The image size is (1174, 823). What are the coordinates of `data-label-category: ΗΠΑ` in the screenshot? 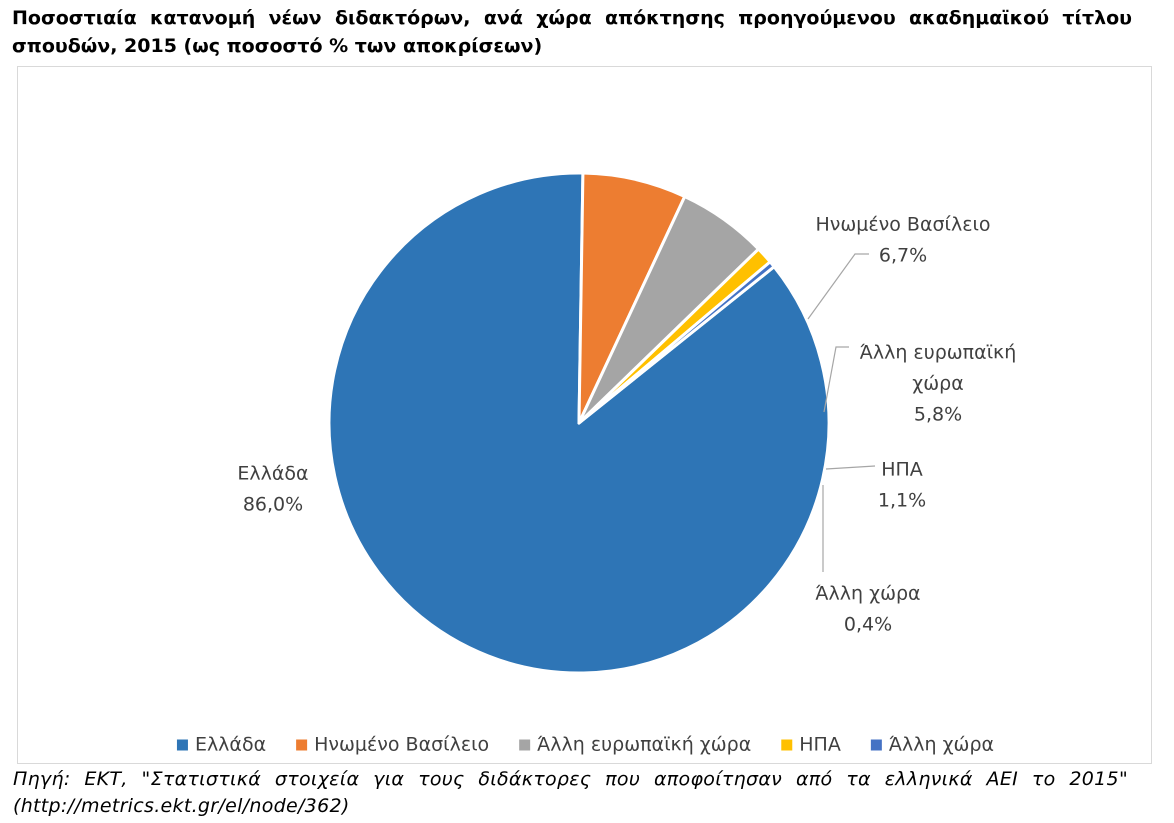 It's located at (902, 470).